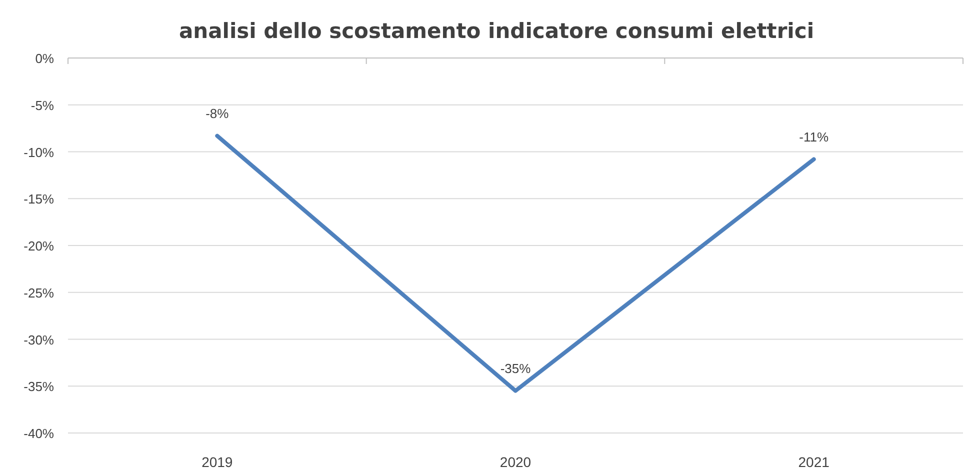 This screenshot has width=973, height=473. I want to click on y-tick-label: -40%, so click(39, 433).